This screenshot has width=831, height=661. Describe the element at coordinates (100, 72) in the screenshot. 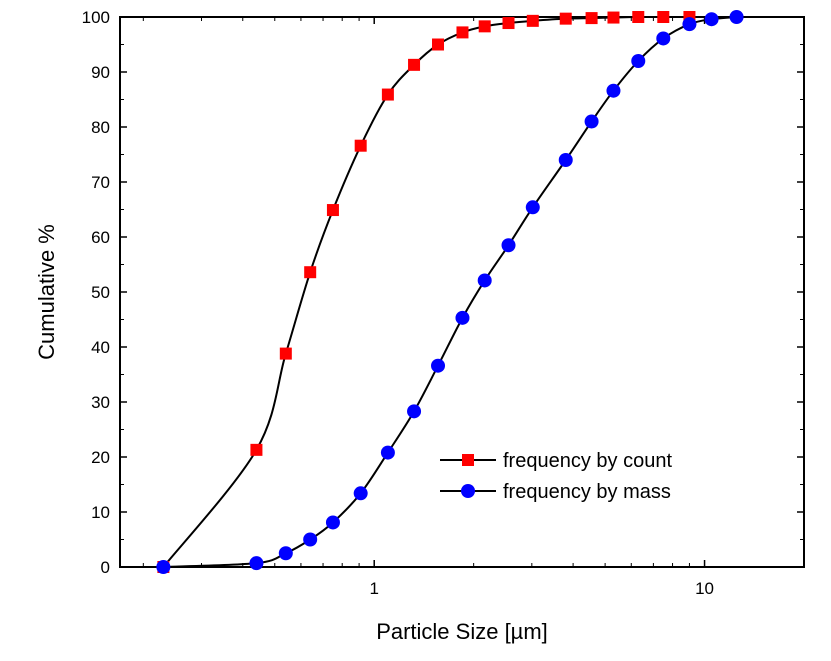

I see `y-tick-label: 90` at that location.